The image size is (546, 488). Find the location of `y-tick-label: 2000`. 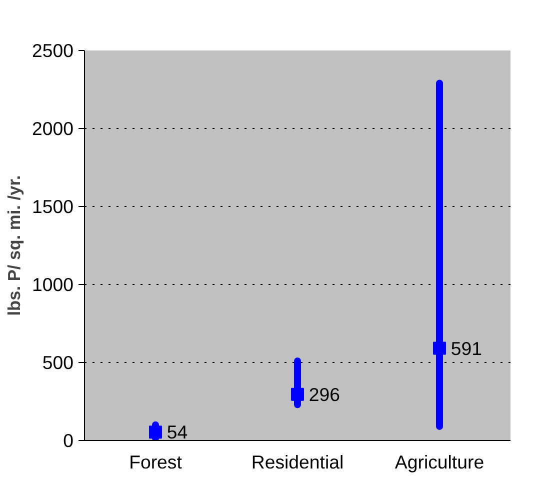

y-tick-label: 2000 is located at coordinates (53, 128).